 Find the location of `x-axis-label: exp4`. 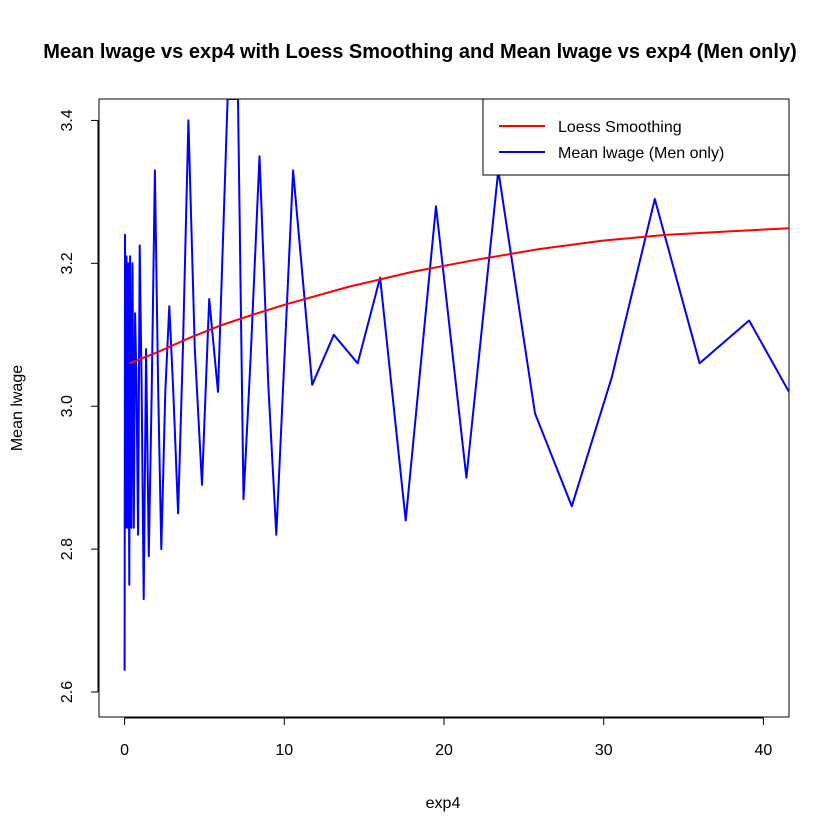

x-axis-label: exp4 is located at coordinates (443, 803).